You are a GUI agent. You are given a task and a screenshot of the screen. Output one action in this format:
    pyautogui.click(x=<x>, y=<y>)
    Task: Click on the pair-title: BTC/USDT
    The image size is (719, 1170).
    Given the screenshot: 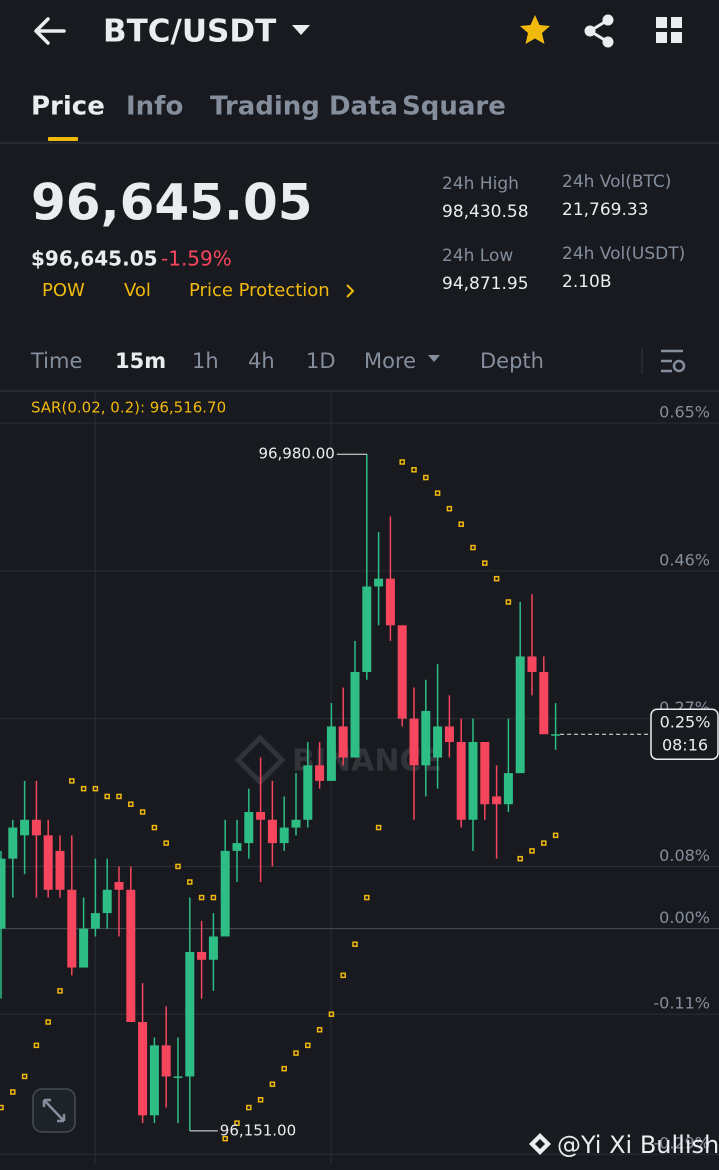 What is the action you would take?
    pyautogui.click(x=189, y=32)
    